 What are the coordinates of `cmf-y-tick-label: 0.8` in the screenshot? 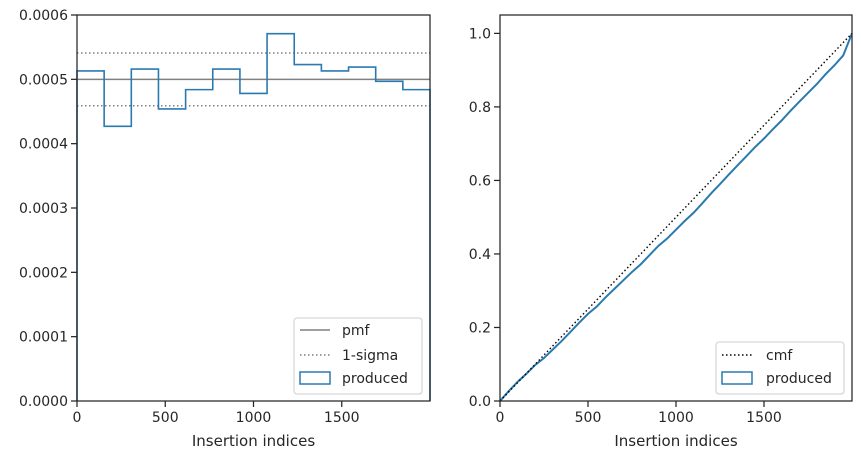 It's located at (480, 108).